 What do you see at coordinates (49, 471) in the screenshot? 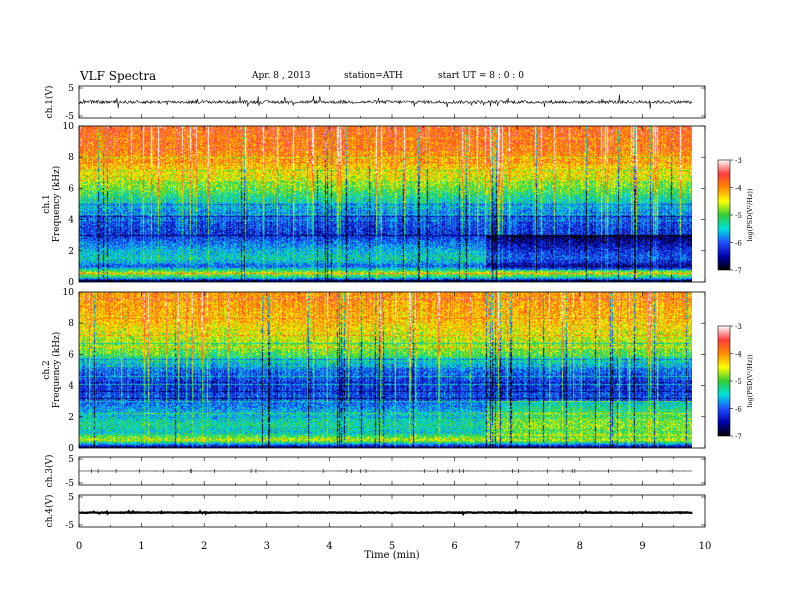
I see `ylabel-ch3-waveform: ch.3(V)` at bounding box center [49, 471].